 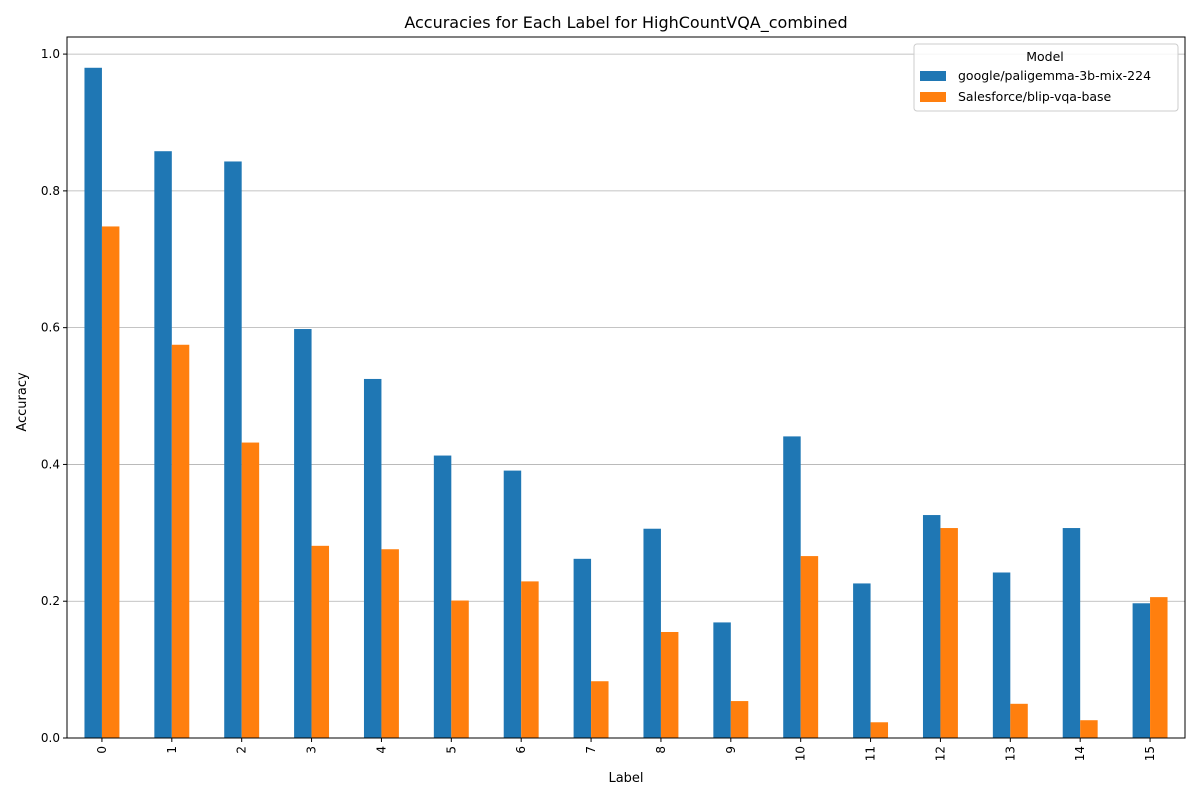 What do you see at coordinates (22, 402) in the screenshot?
I see `y-axis-label: Accuracy` at bounding box center [22, 402].